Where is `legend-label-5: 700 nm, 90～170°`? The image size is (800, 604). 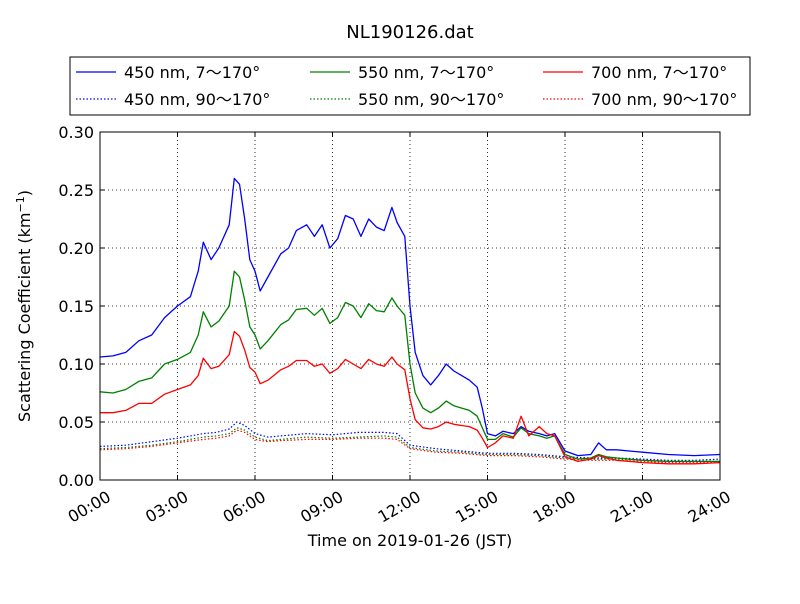
legend-label-5: 700 nm, 90～170° is located at coordinates (664, 99).